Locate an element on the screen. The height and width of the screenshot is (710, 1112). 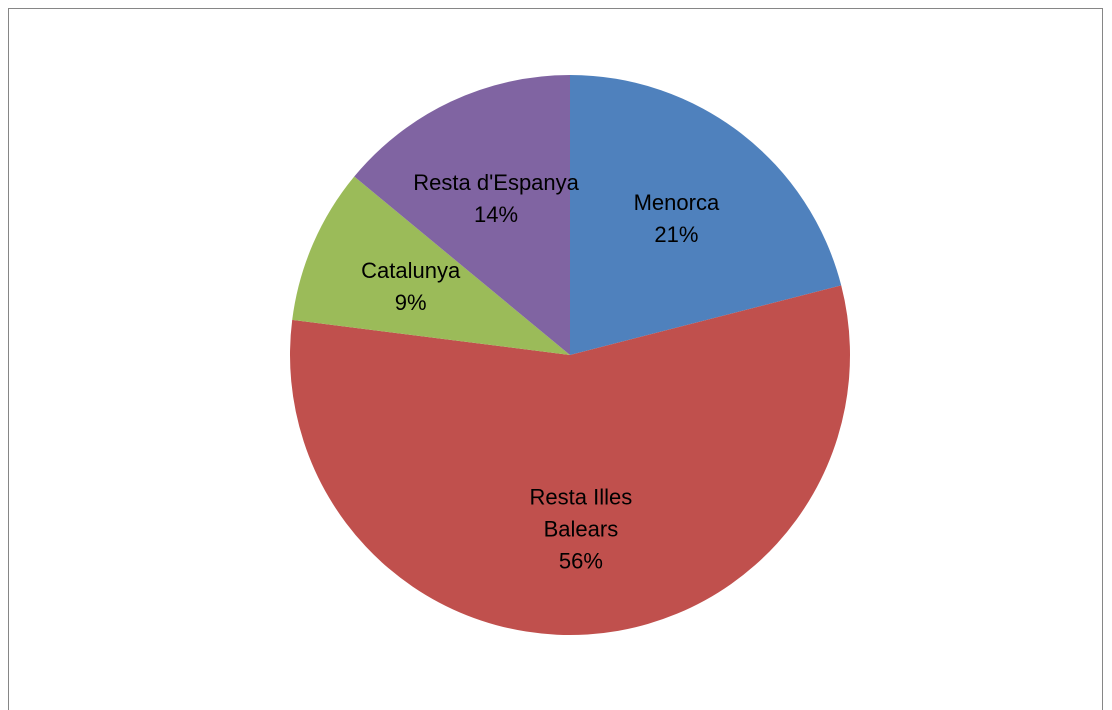
percent-label: 9% is located at coordinates (411, 302).